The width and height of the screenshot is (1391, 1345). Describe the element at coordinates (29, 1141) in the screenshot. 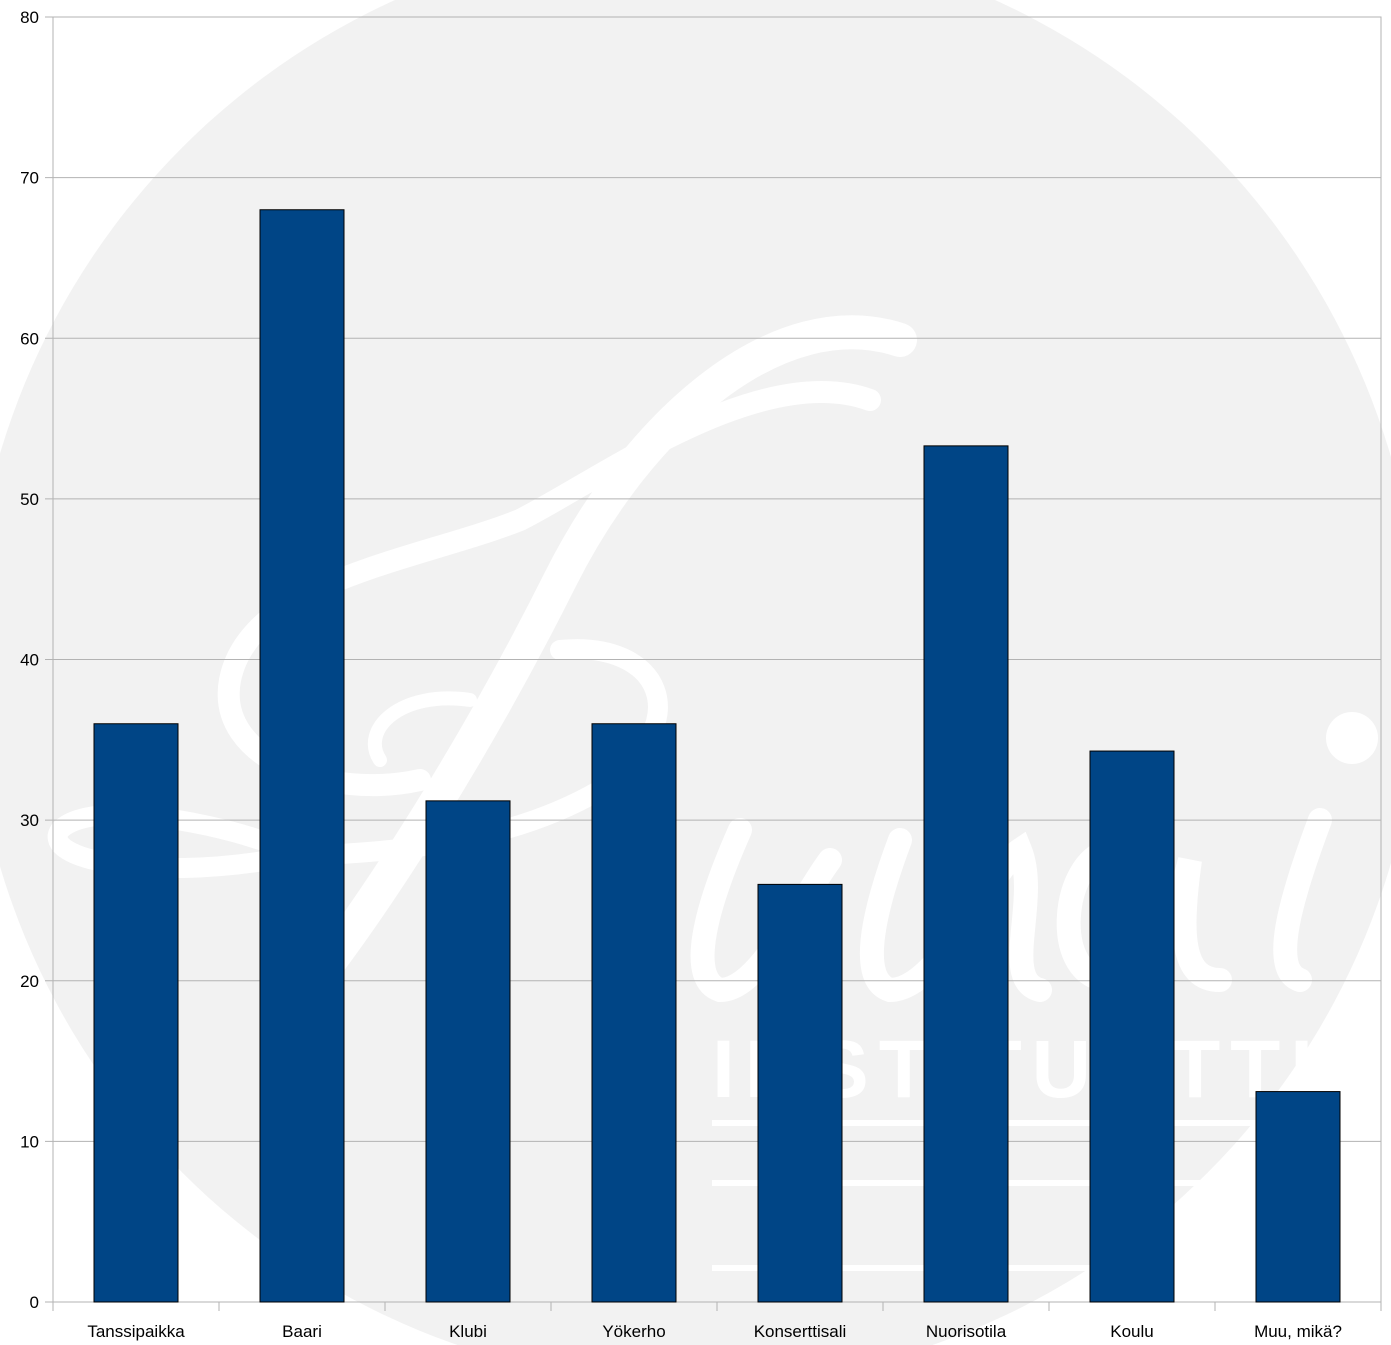

I see `y-tick-label: 10` at that location.